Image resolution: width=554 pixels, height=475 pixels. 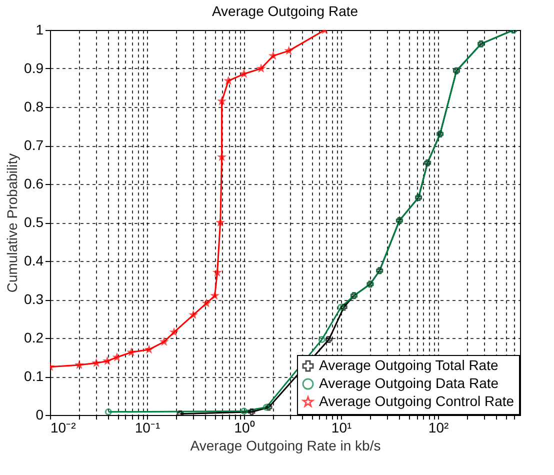 What do you see at coordinates (416, 401) in the screenshot?
I see `legend-label: Average Outgoing Control Rate` at bounding box center [416, 401].